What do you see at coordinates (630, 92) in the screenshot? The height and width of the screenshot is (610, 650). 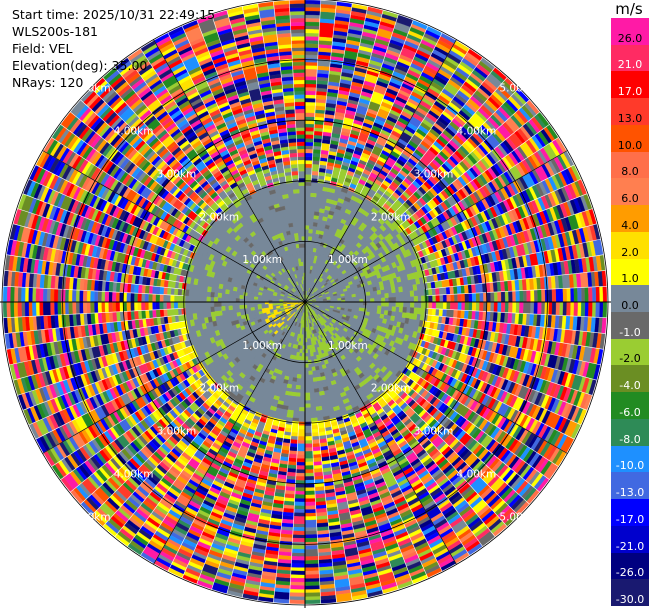 I see `colorbar-tick-label: 17.0` at bounding box center [630, 92].